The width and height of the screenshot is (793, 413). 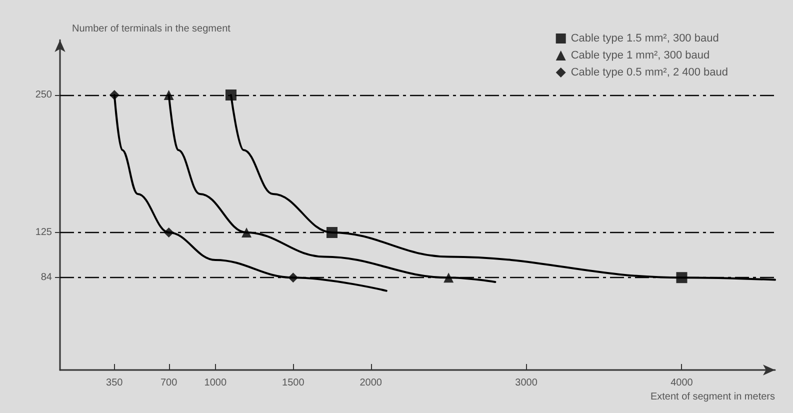 I want to click on legend-label: Cable type 0.5 mm², 2 400 baud, so click(x=649, y=72).